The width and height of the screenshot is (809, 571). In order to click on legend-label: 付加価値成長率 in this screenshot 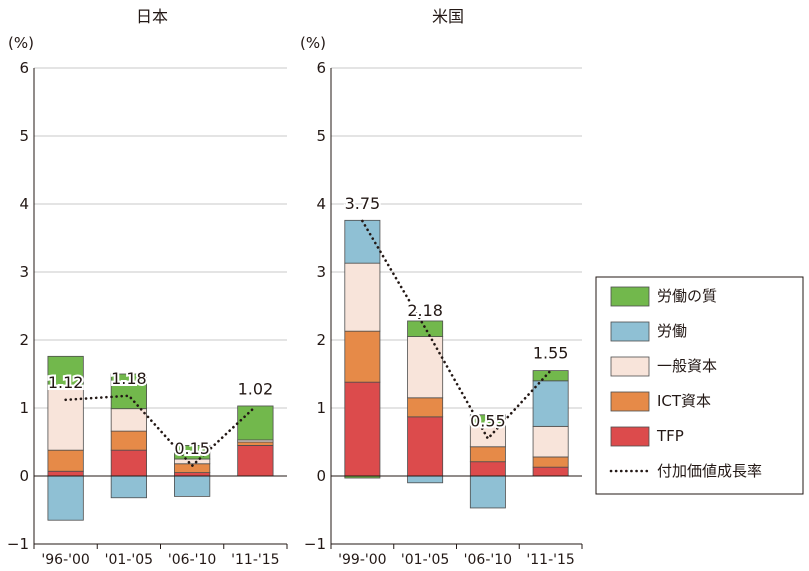, I will do `click(709, 471)`.